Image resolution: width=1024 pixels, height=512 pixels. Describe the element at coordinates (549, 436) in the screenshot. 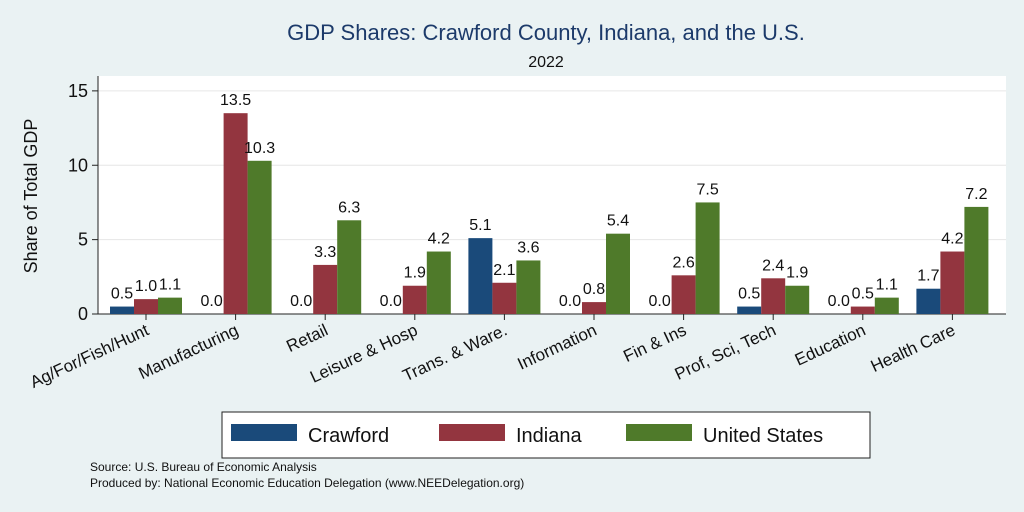

I see `legend-label: Indiana` at that location.